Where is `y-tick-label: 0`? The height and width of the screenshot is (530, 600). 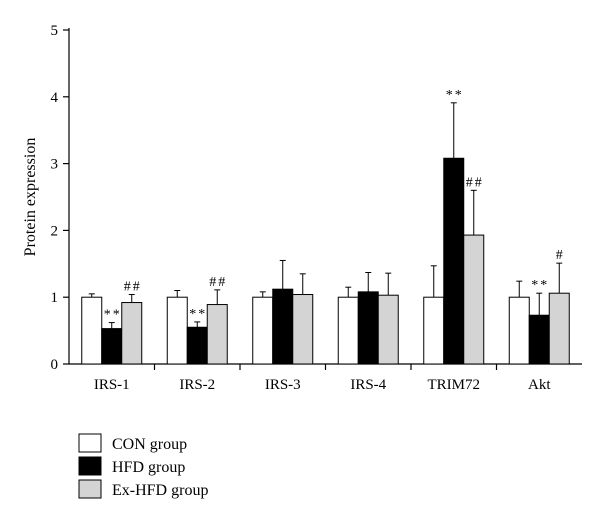 y-tick-label: 0 is located at coordinates (55, 365).